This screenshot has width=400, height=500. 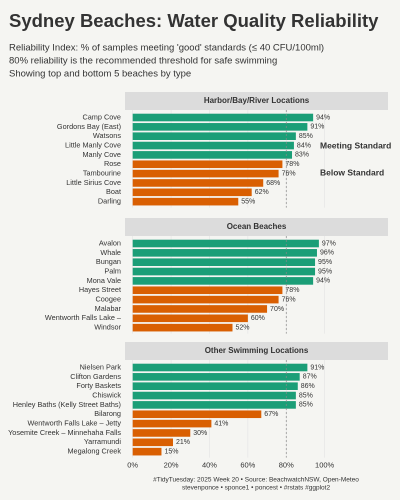 I want to click on y-tick-label: Wentworth Falls Lake – Jetty, so click(x=74, y=423).